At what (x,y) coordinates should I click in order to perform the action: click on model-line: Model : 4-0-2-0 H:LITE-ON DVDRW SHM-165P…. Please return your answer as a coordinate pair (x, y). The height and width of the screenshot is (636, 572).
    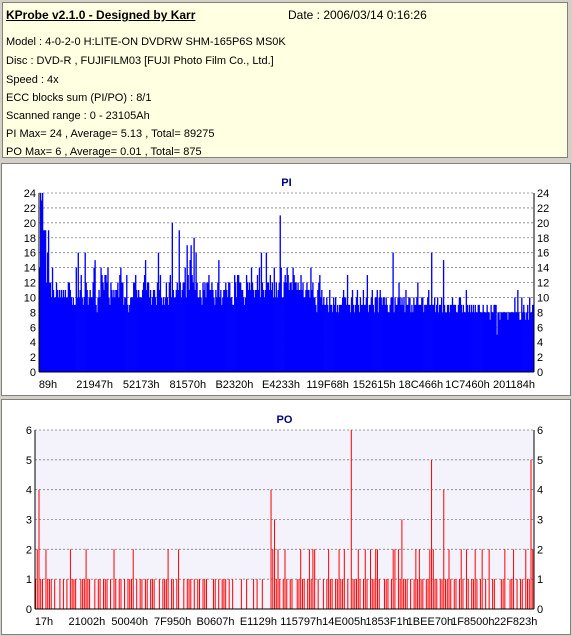
    Looking at the image, I should click on (146, 42).